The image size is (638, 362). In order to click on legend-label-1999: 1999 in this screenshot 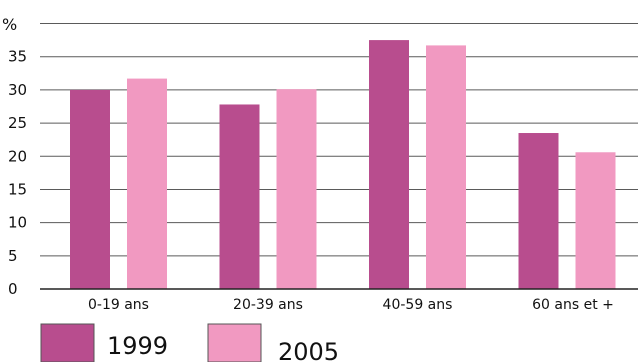, I will do `click(137, 346)`.